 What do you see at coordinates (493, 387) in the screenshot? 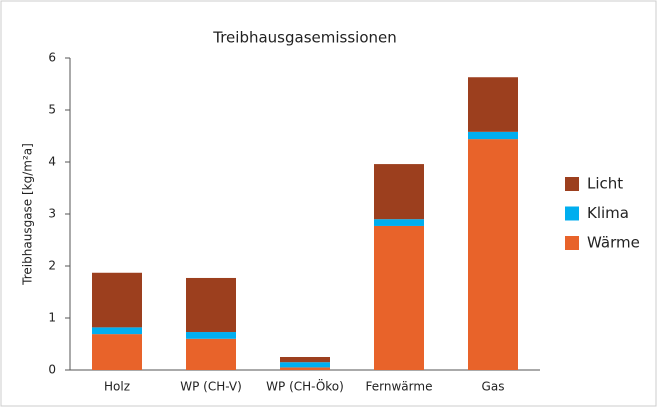
I see `x-tick-label: Gas` at bounding box center [493, 387].